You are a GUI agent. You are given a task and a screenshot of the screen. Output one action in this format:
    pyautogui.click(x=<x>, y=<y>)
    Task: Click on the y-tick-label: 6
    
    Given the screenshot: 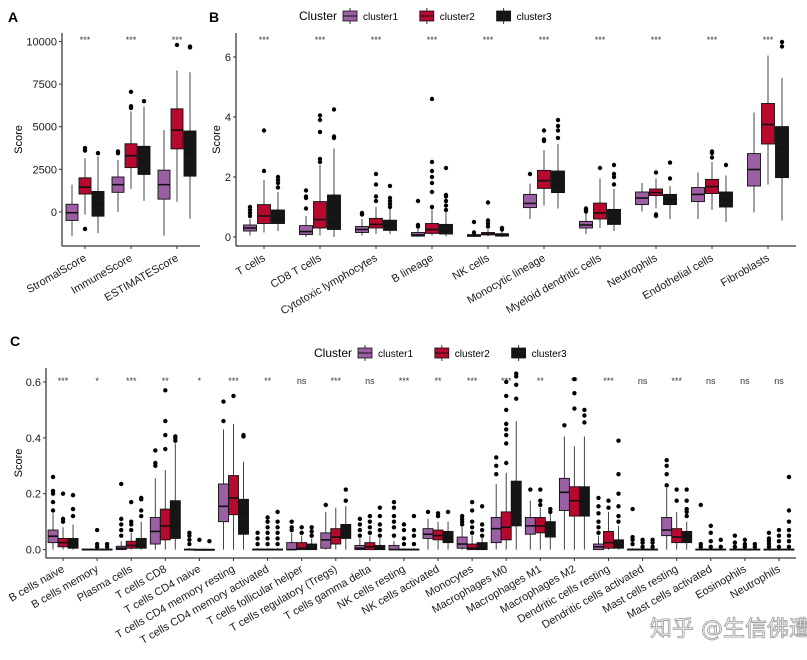 What is the action you would take?
    pyautogui.click(x=228, y=58)
    